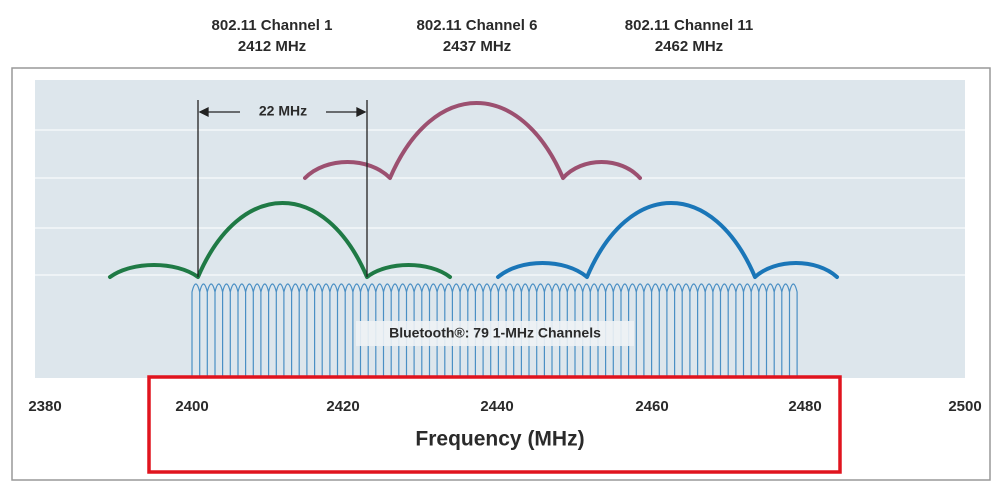  What do you see at coordinates (272, 25) in the screenshot?
I see `channel-name: 802.11 Channel 1` at bounding box center [272, 25].